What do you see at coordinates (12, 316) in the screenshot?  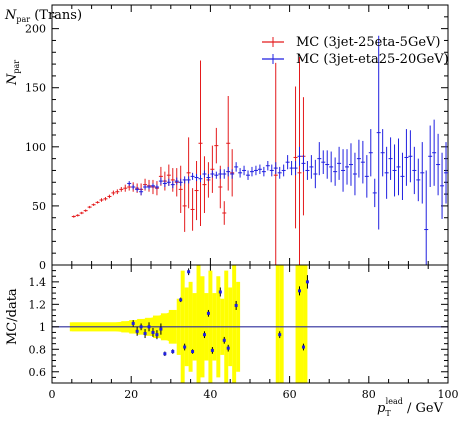 I see `ratio-y-axis-label: MC/data` at bounding box center [12, 316].